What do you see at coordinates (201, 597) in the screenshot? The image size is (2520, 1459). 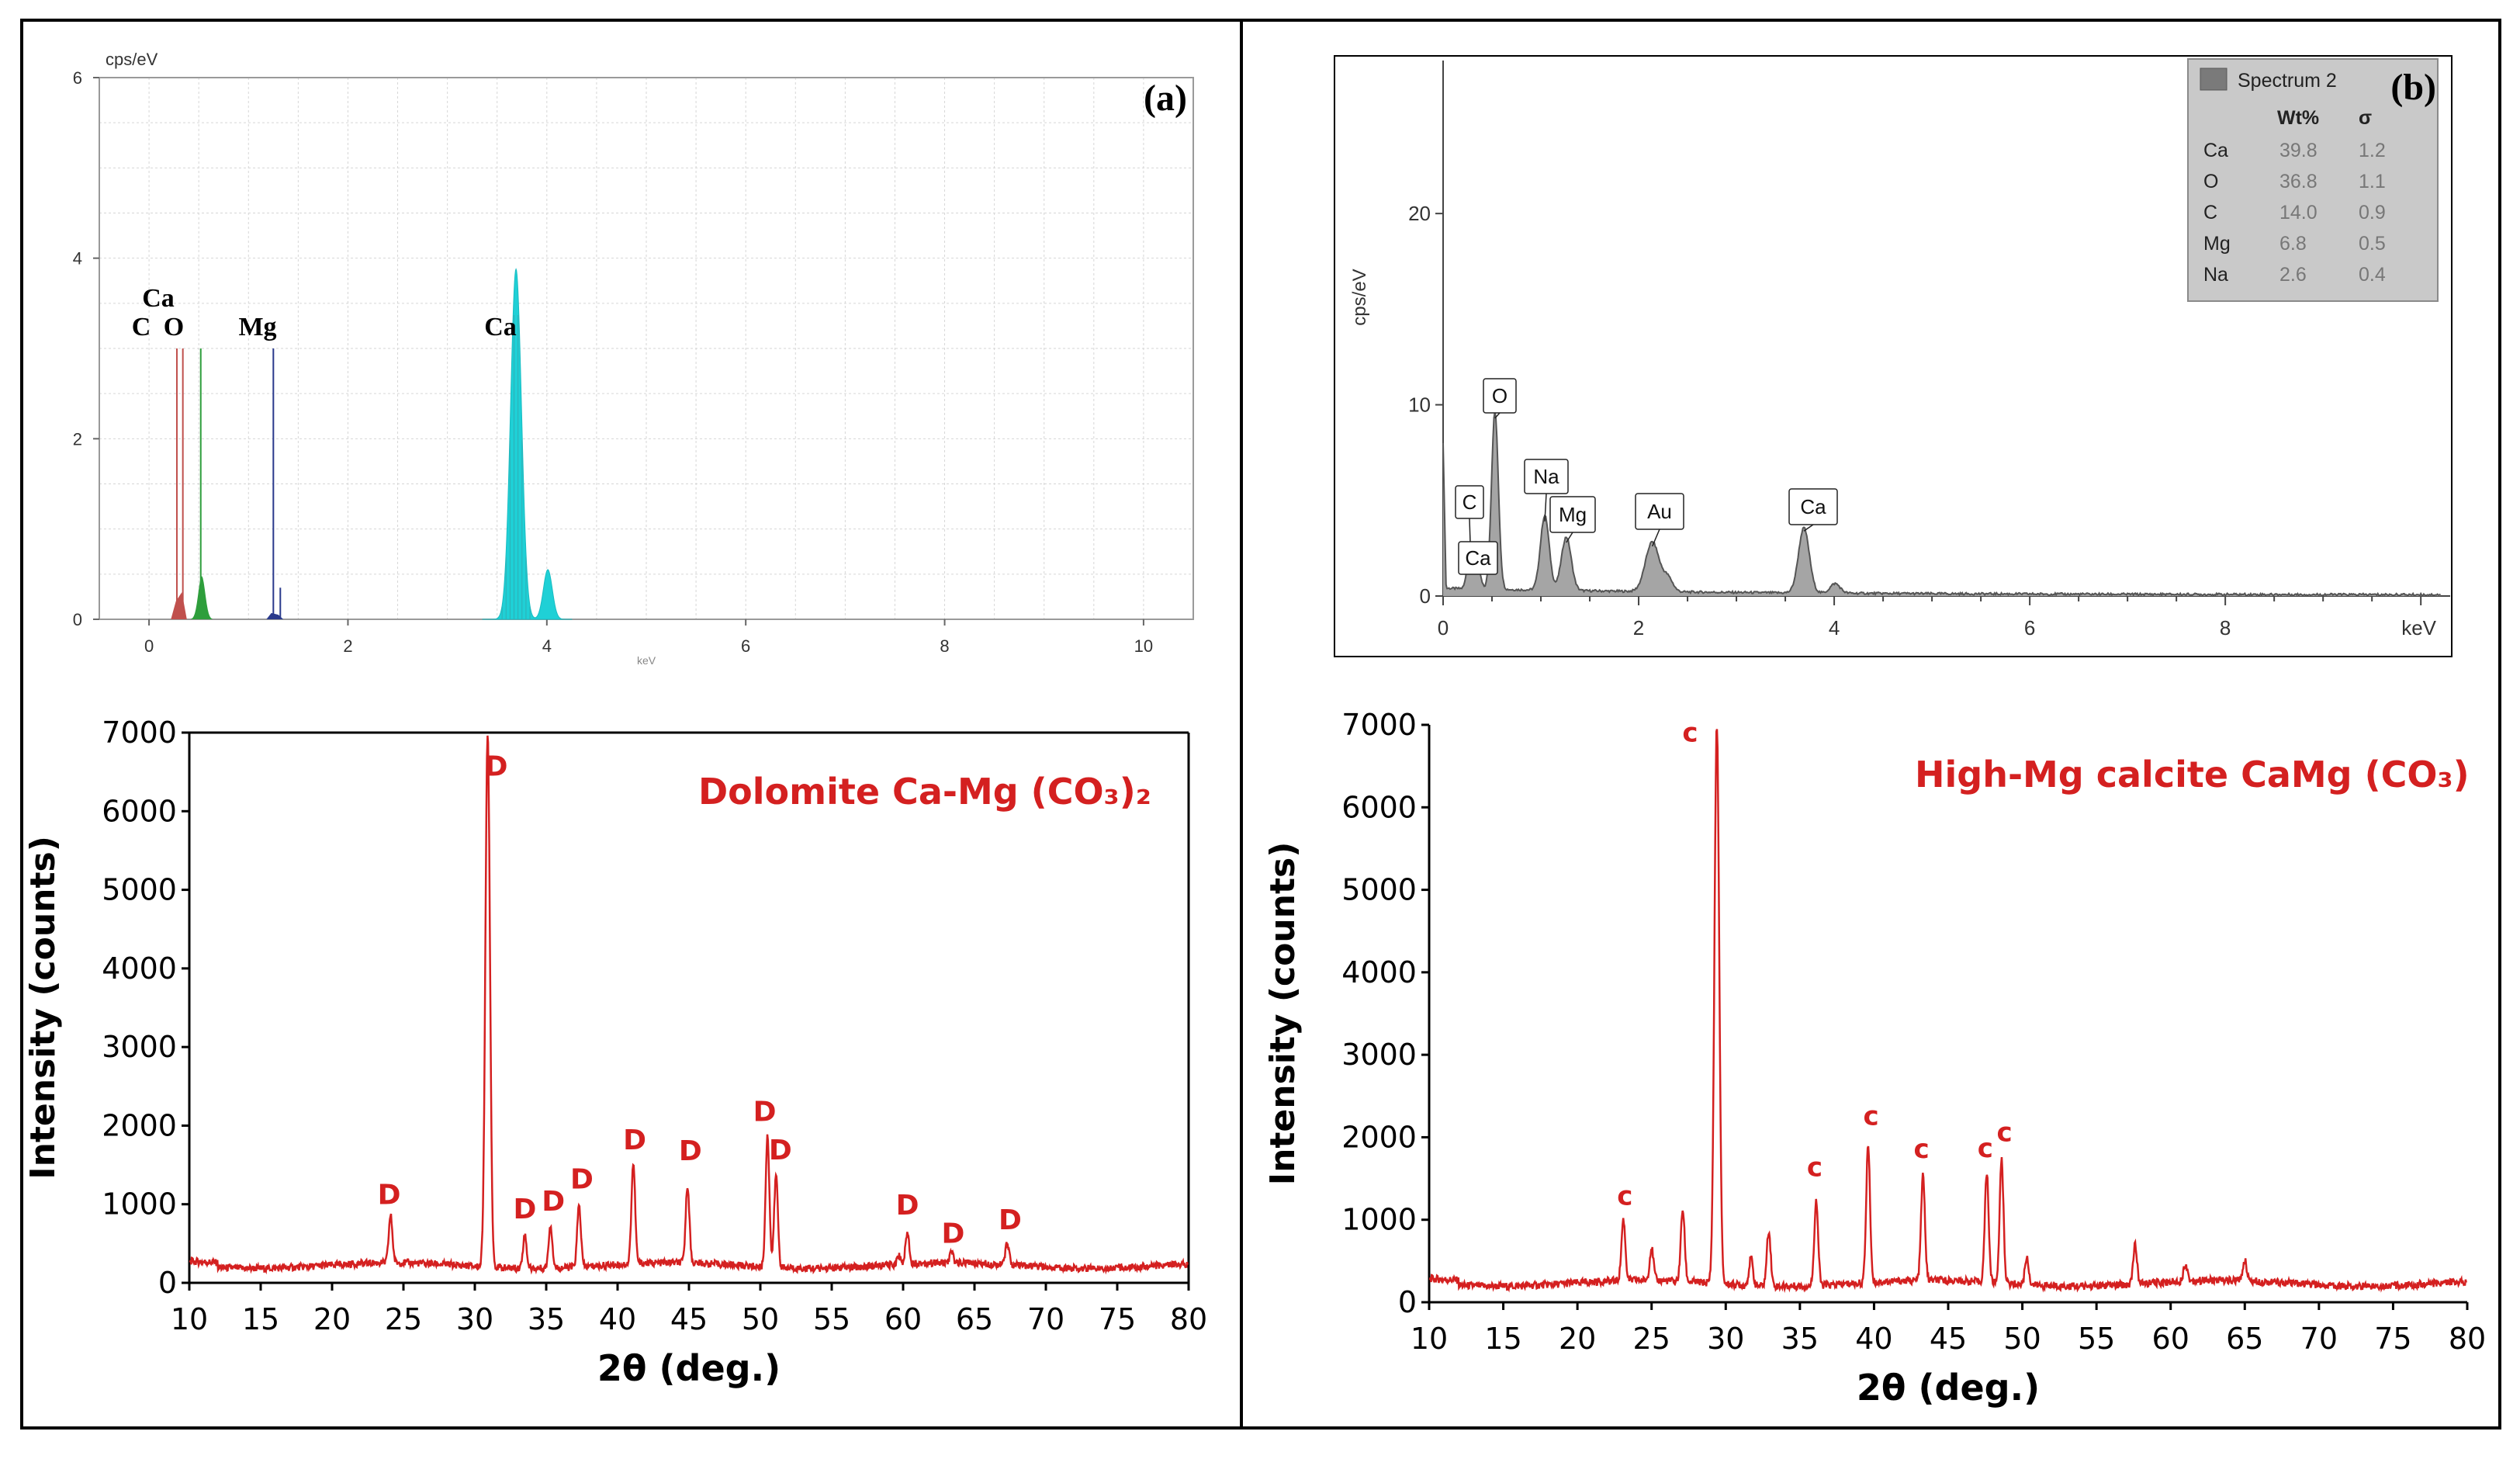 I see `peak-fill-o` at bounding box center [201, 597].